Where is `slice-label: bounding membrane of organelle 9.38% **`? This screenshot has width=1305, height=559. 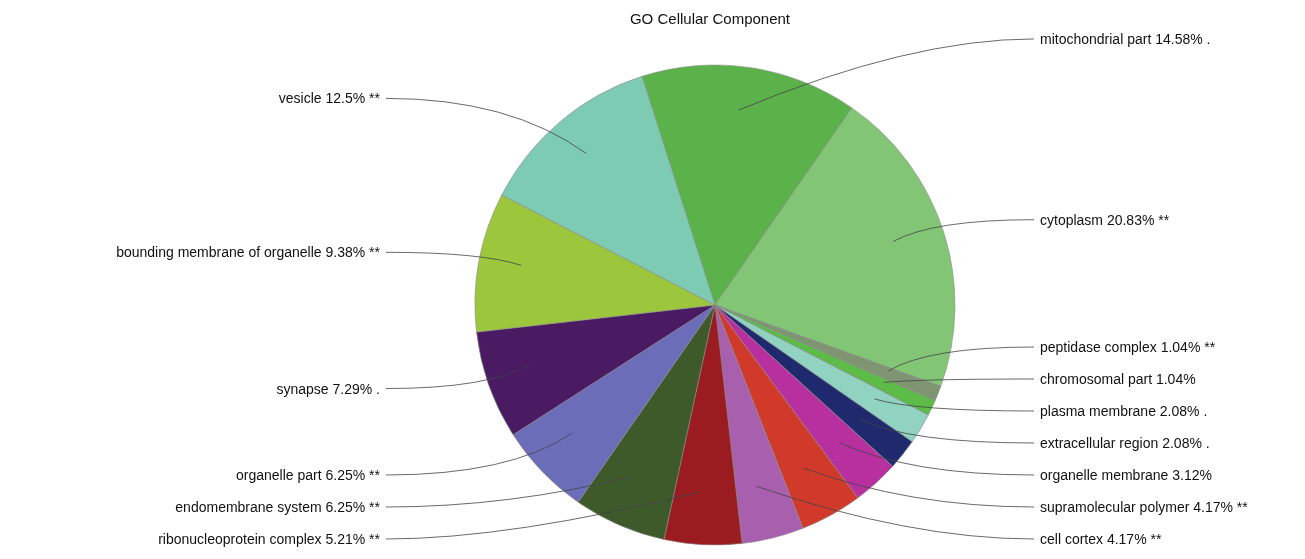
slice-label: bounding membrane of organelle 9.38% ** is located at coordinates (248, 252).